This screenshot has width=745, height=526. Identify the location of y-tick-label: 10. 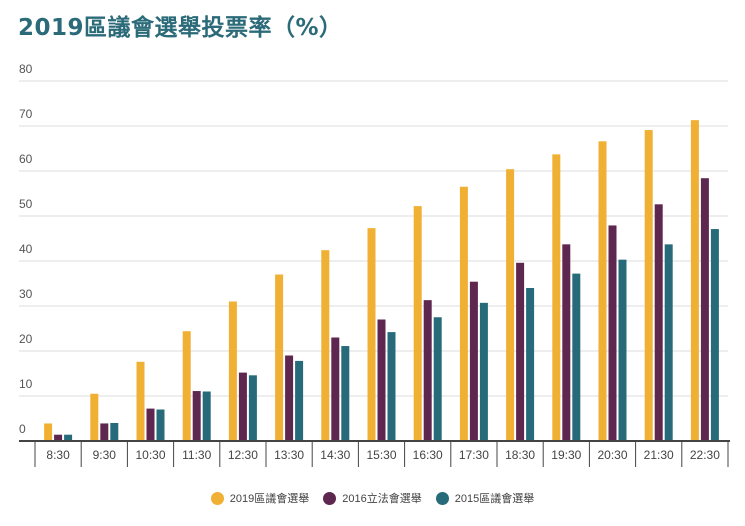
(26, 384).